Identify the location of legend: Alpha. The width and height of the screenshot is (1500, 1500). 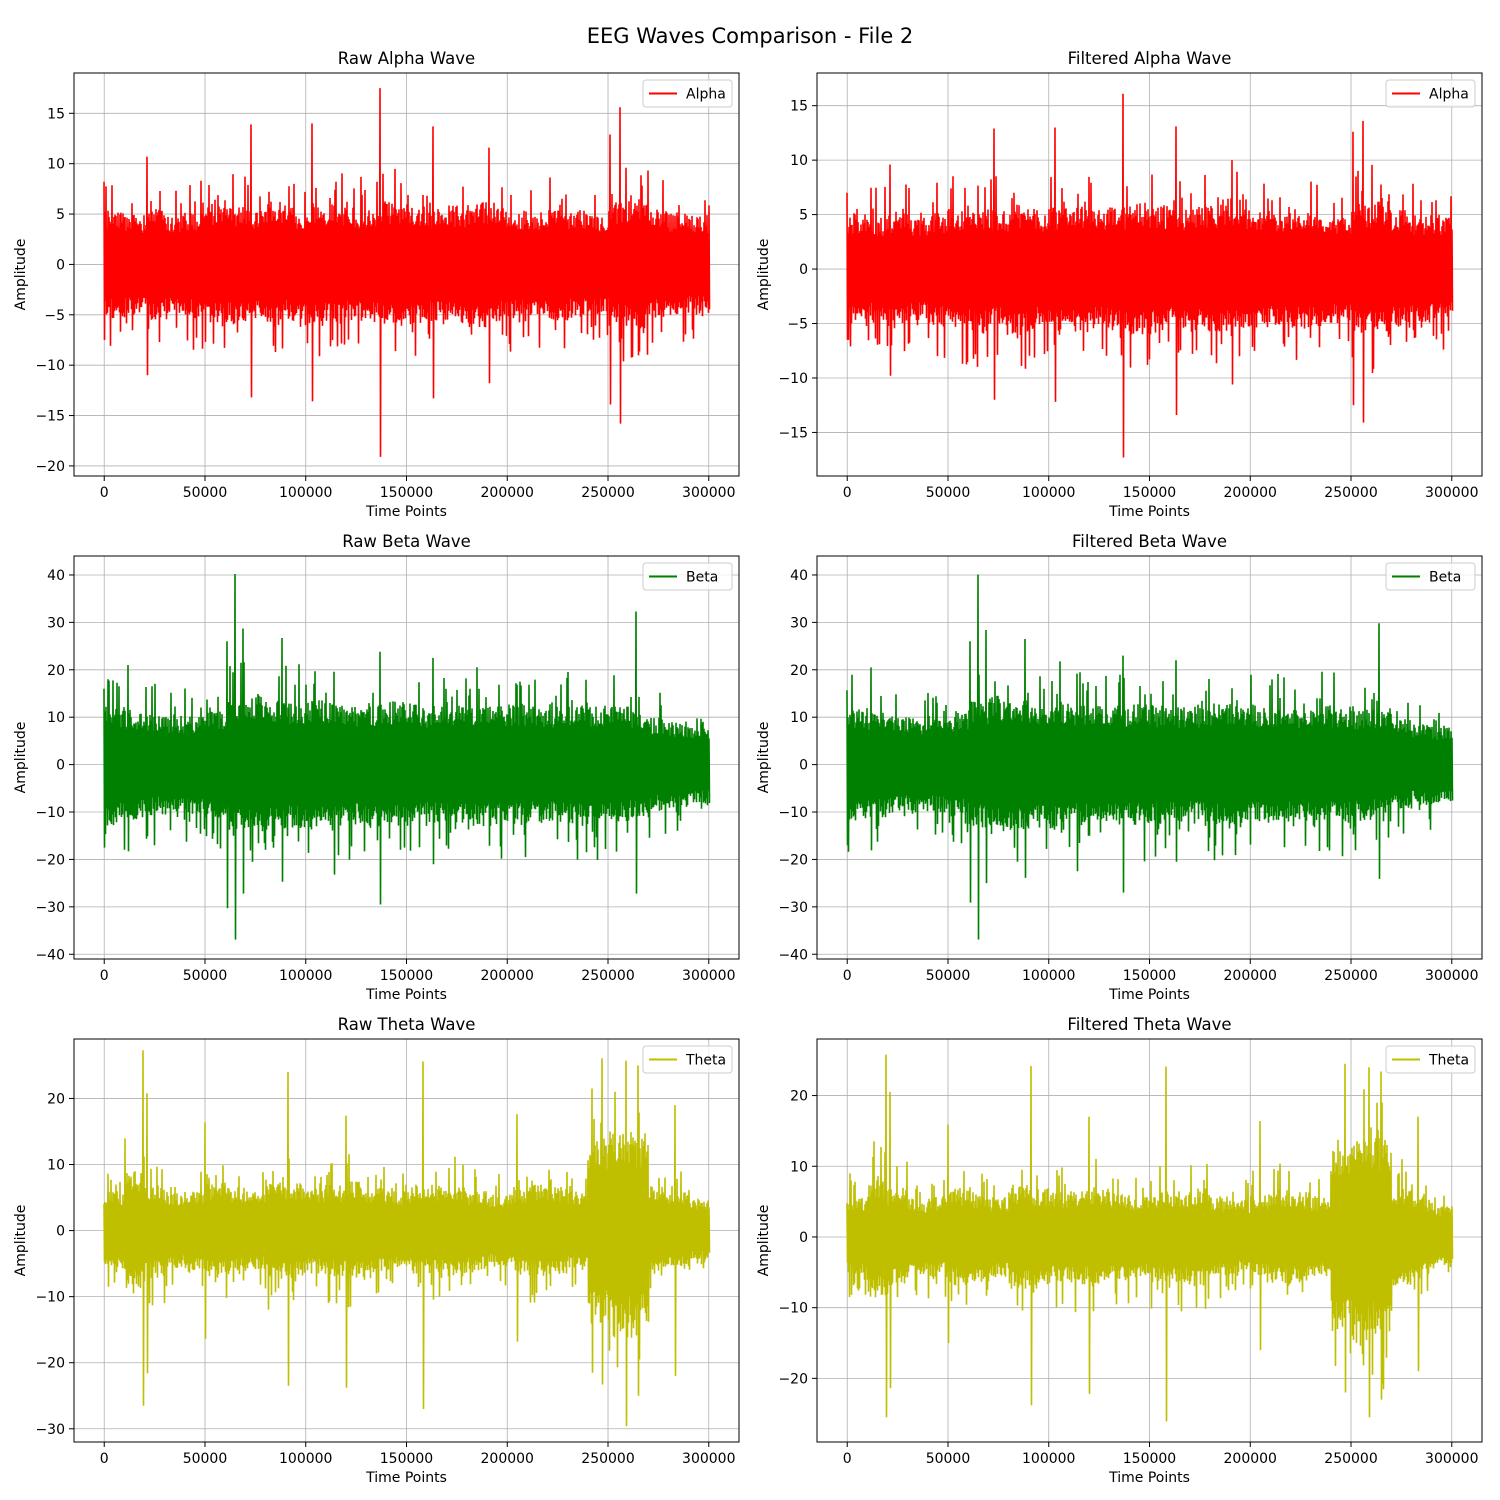
(687, 93).